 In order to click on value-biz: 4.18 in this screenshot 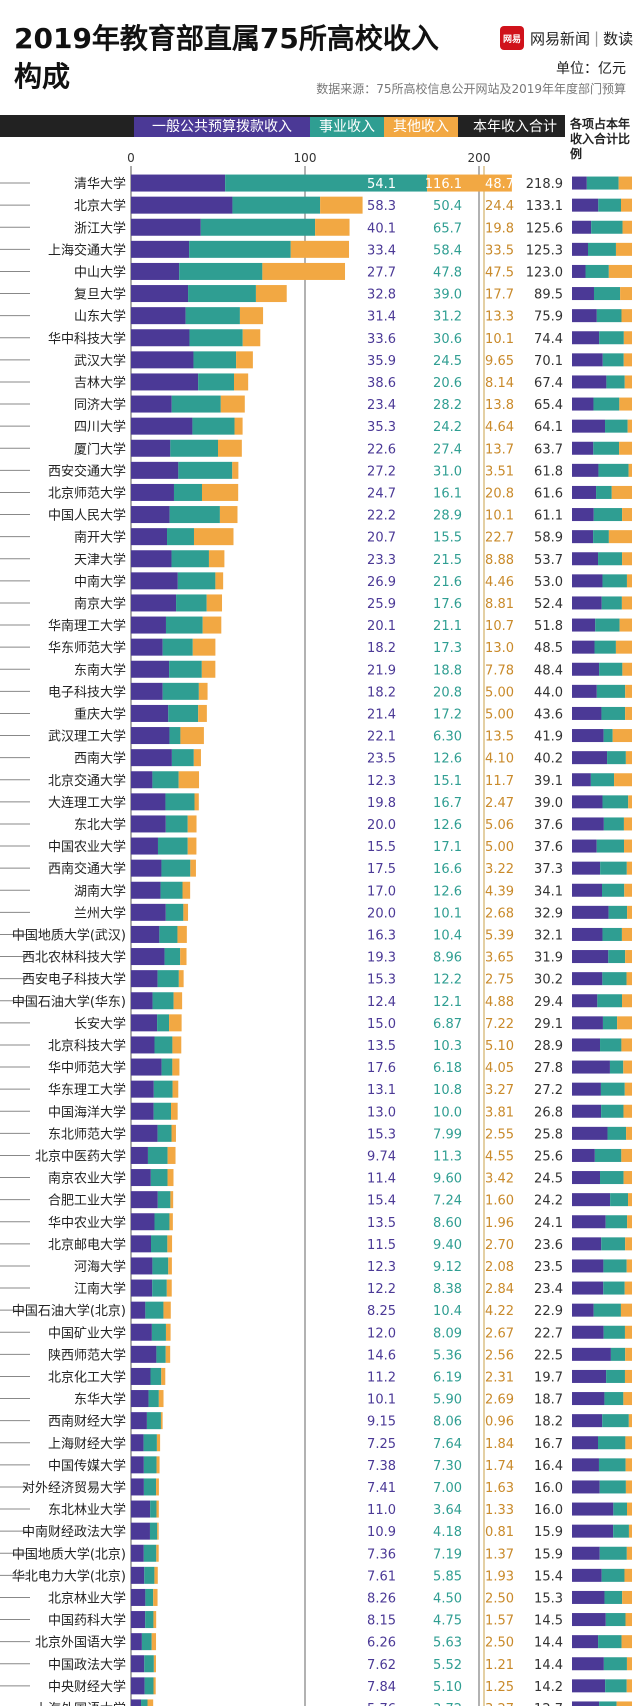, I will do `click(447, 1532)`.